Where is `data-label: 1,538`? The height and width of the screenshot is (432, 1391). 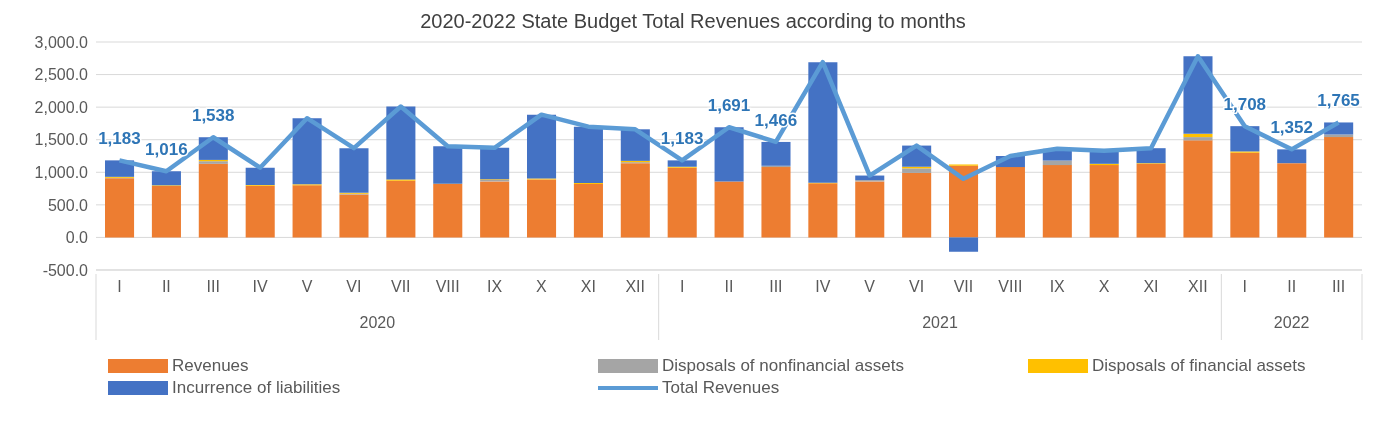 data-label: 1,538 is located at coordinates (213, 116).